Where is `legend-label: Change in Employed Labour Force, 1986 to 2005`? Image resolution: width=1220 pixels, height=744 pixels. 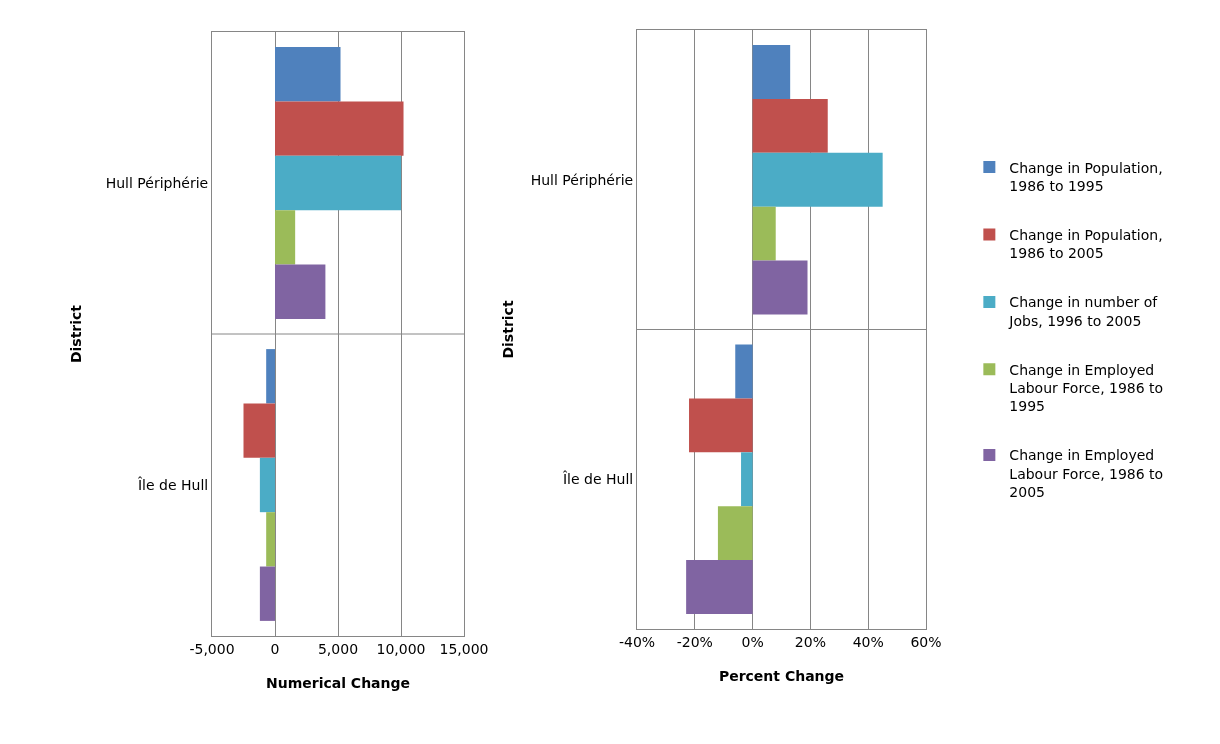
legend-label: Change in Employed Labour Force, 1986 to 2005 is located at coordinates (1086, 473).